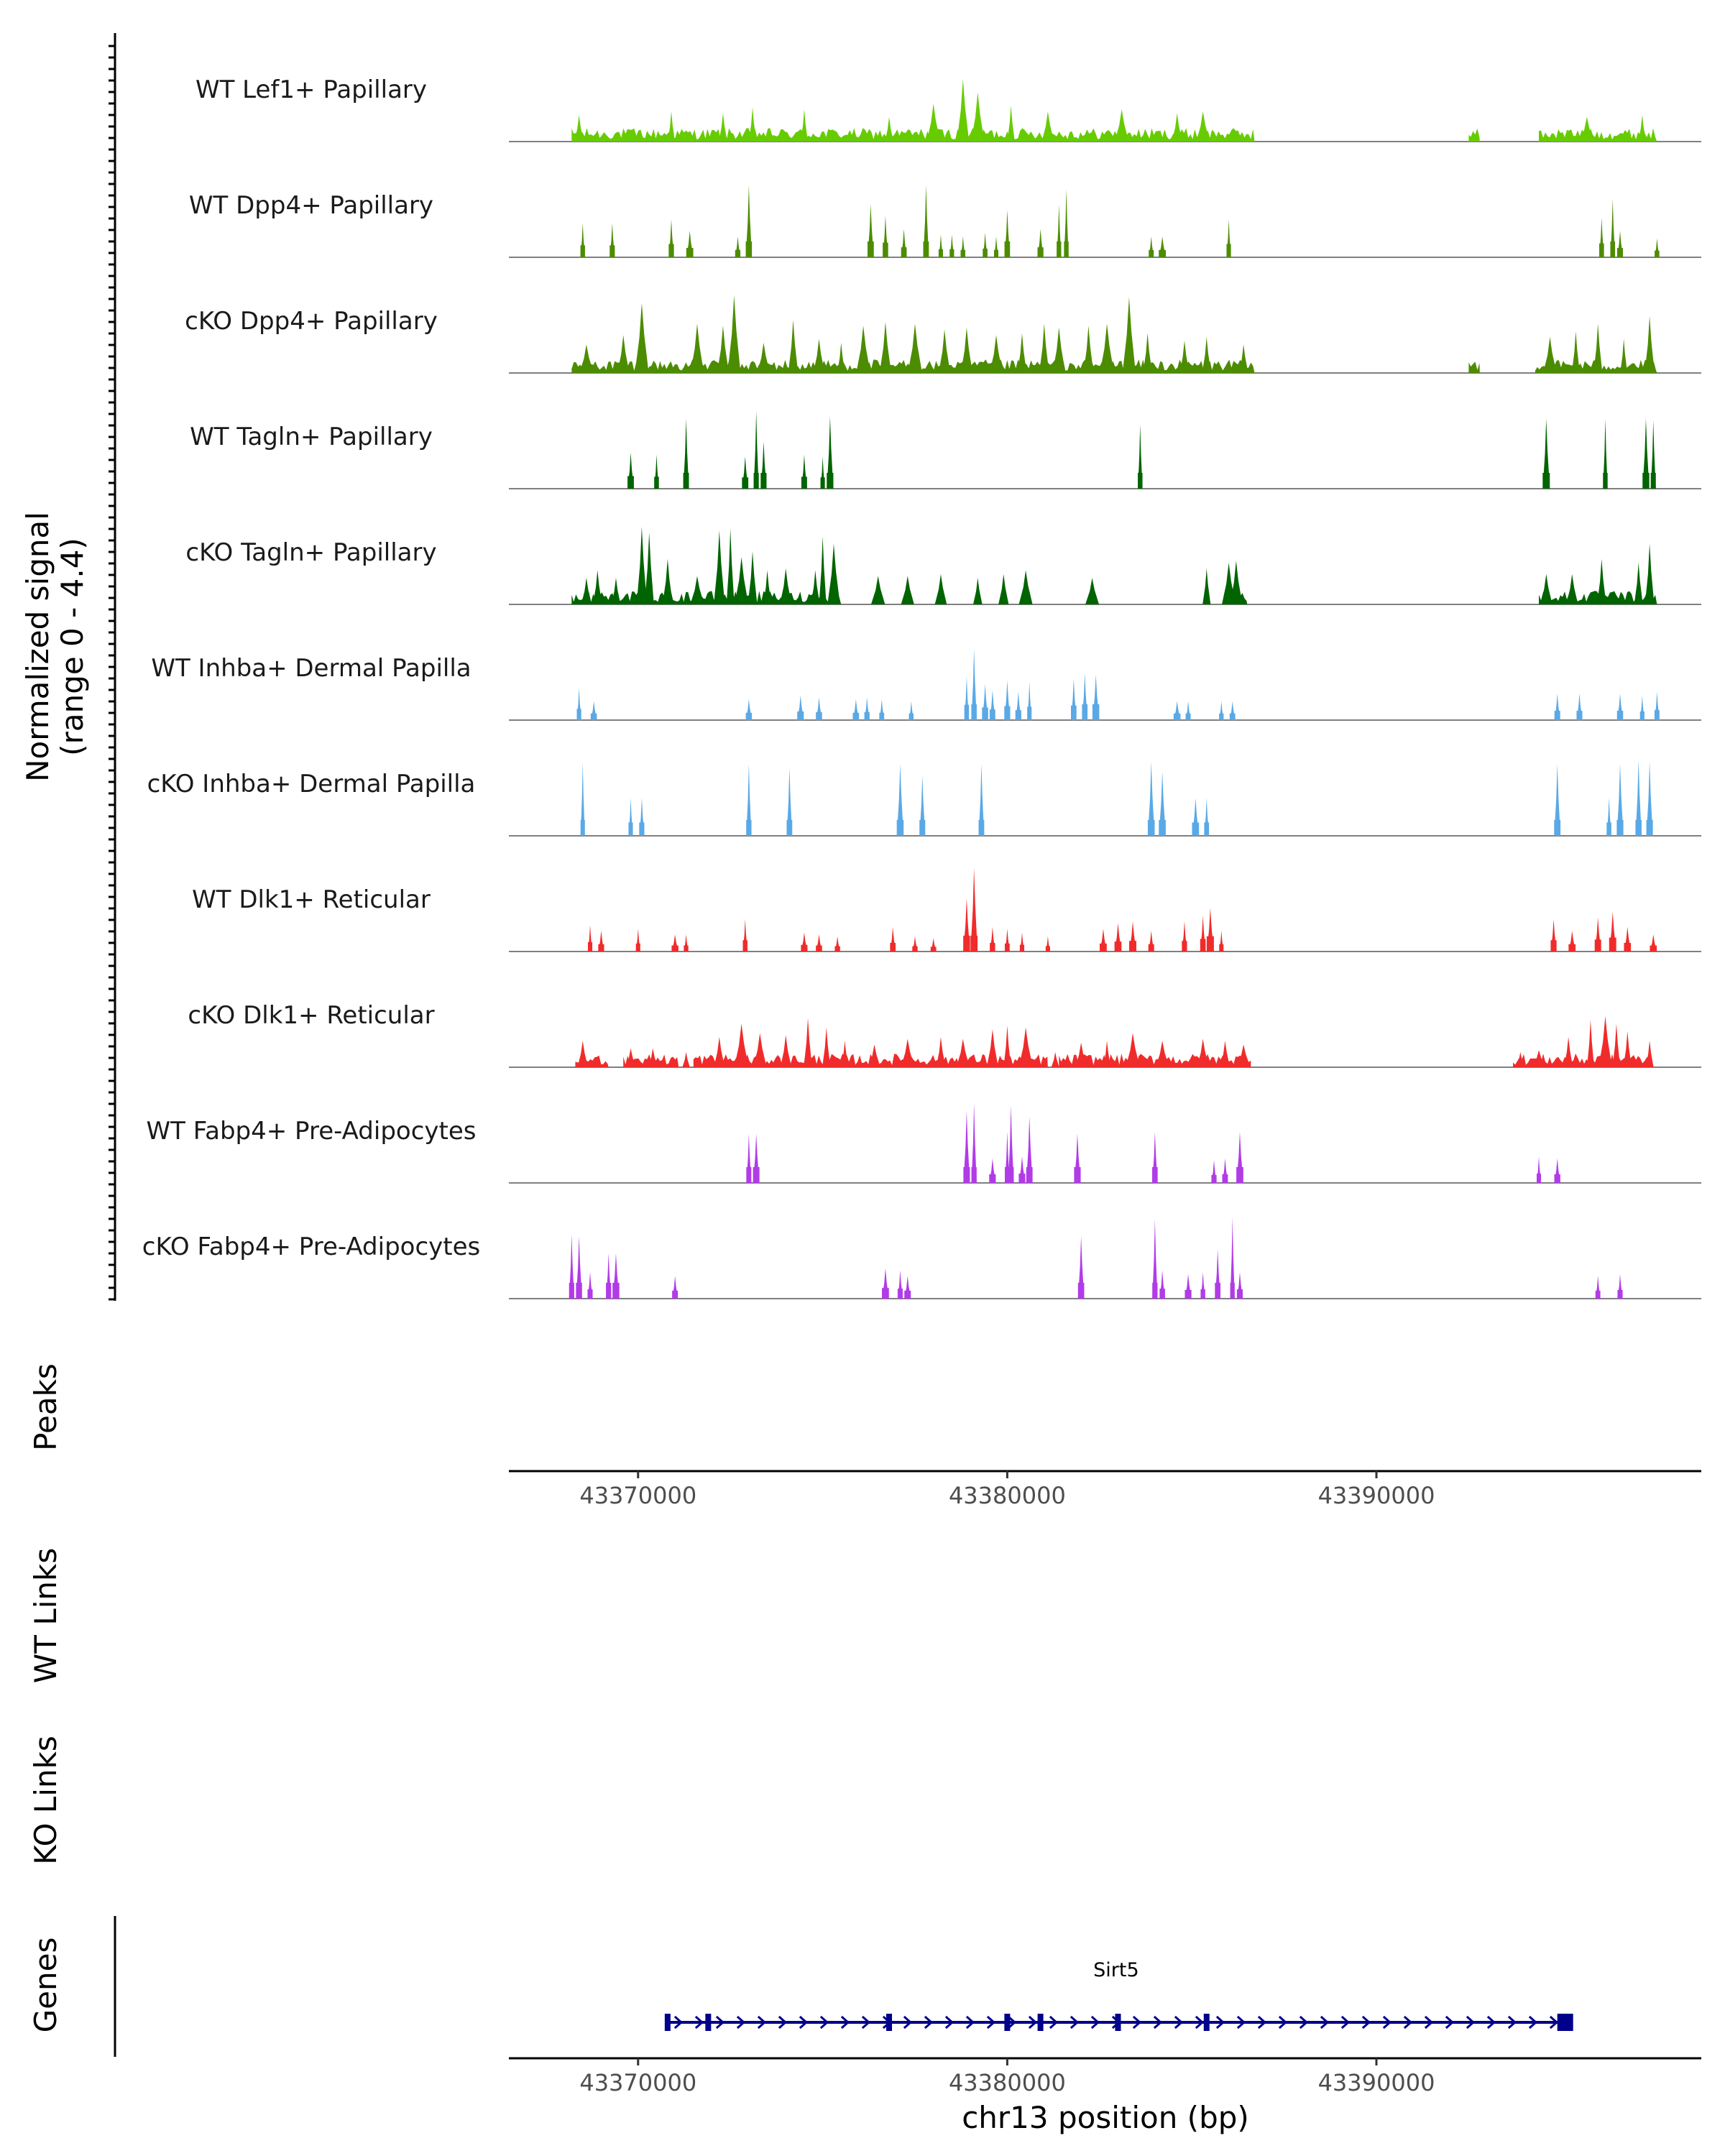  Describe the element at coordinates (1598, 135) in the screenshot. I see `signal-fill` at that location.